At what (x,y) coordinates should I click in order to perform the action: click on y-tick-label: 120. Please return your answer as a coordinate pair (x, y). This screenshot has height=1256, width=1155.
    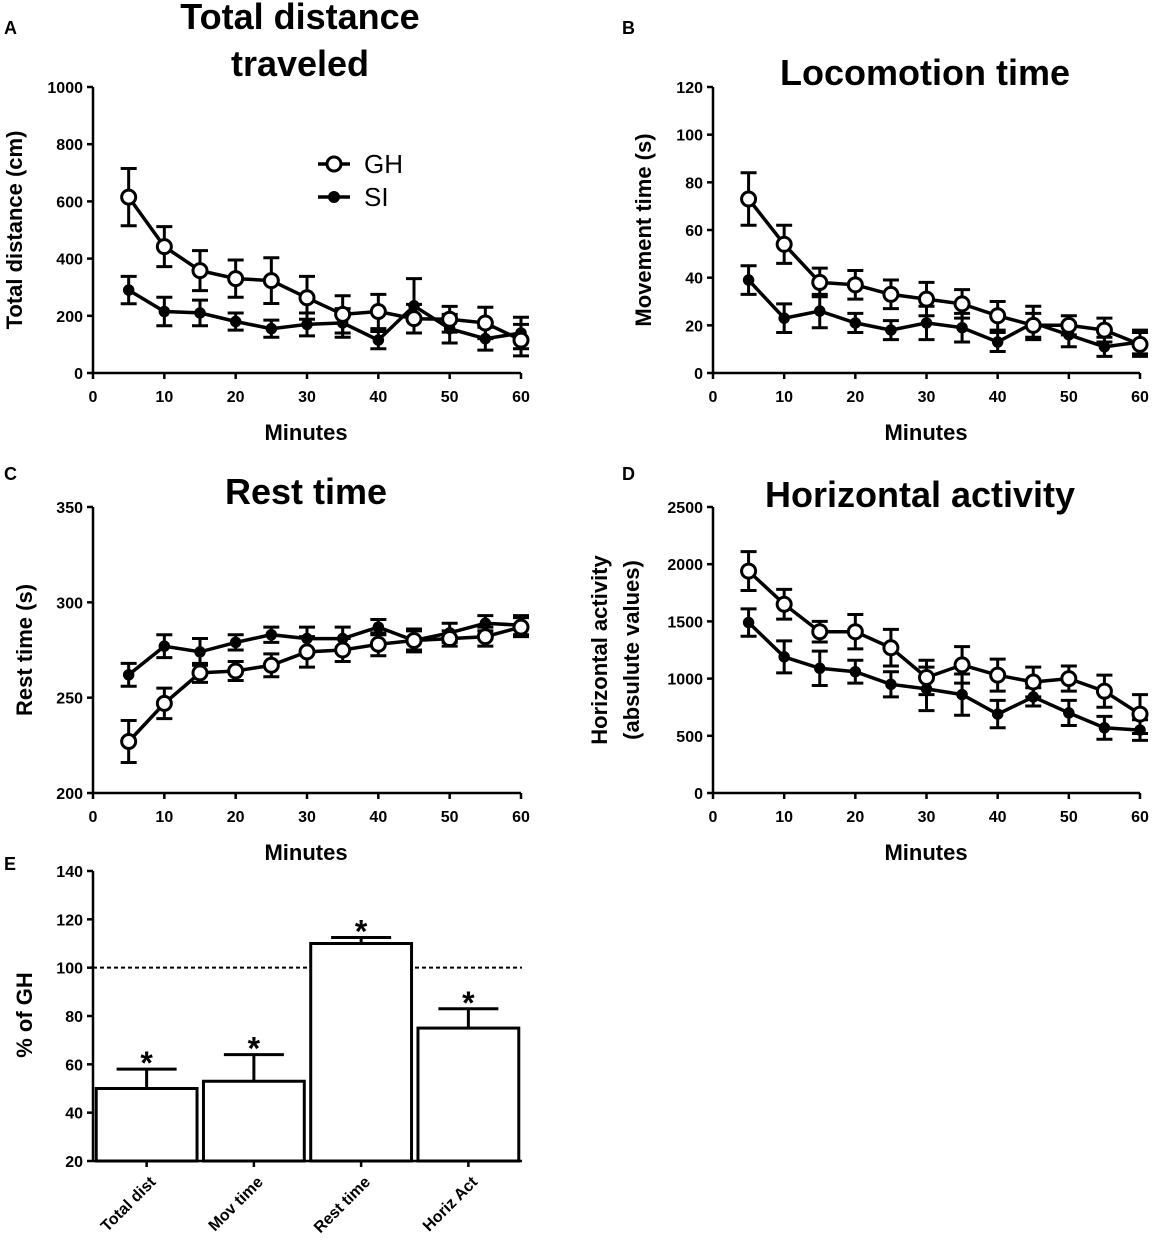
    Looking at the image, I should click on (689, 88).